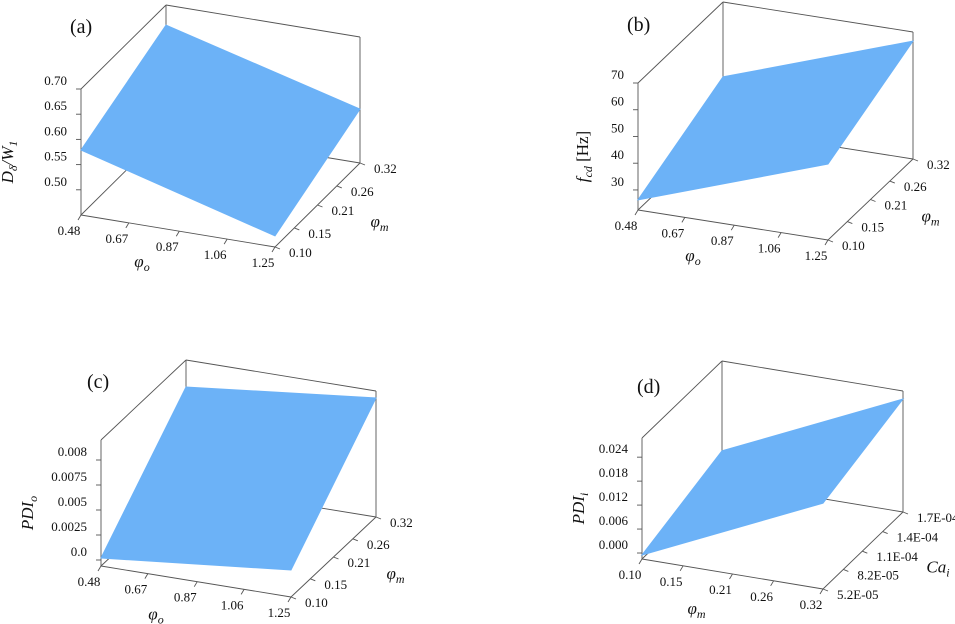  What do you see at coordinates (72, 451) in the screenshot?
I see `z-tick-label: 0.008` at bounding box center [72, 451].